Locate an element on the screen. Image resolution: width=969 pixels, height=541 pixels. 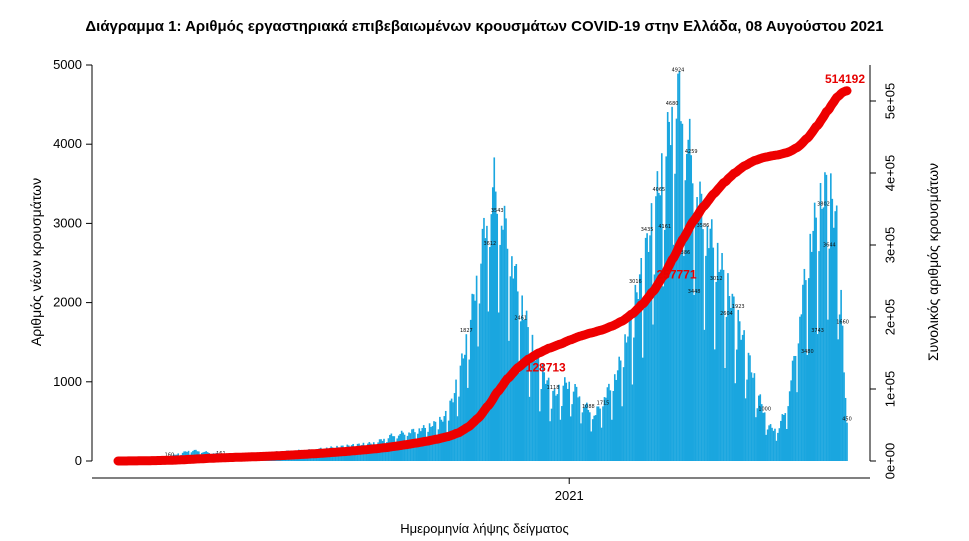
bar-value-label: 4680 is located at coordinates (672, 104).